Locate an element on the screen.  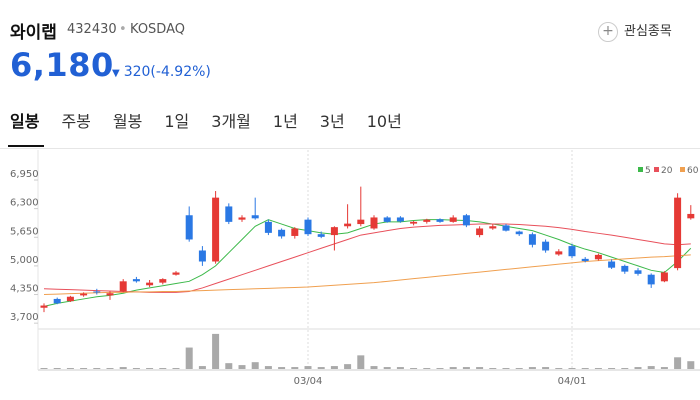
period-tab: 1일 is located at coordinates (177, 121).